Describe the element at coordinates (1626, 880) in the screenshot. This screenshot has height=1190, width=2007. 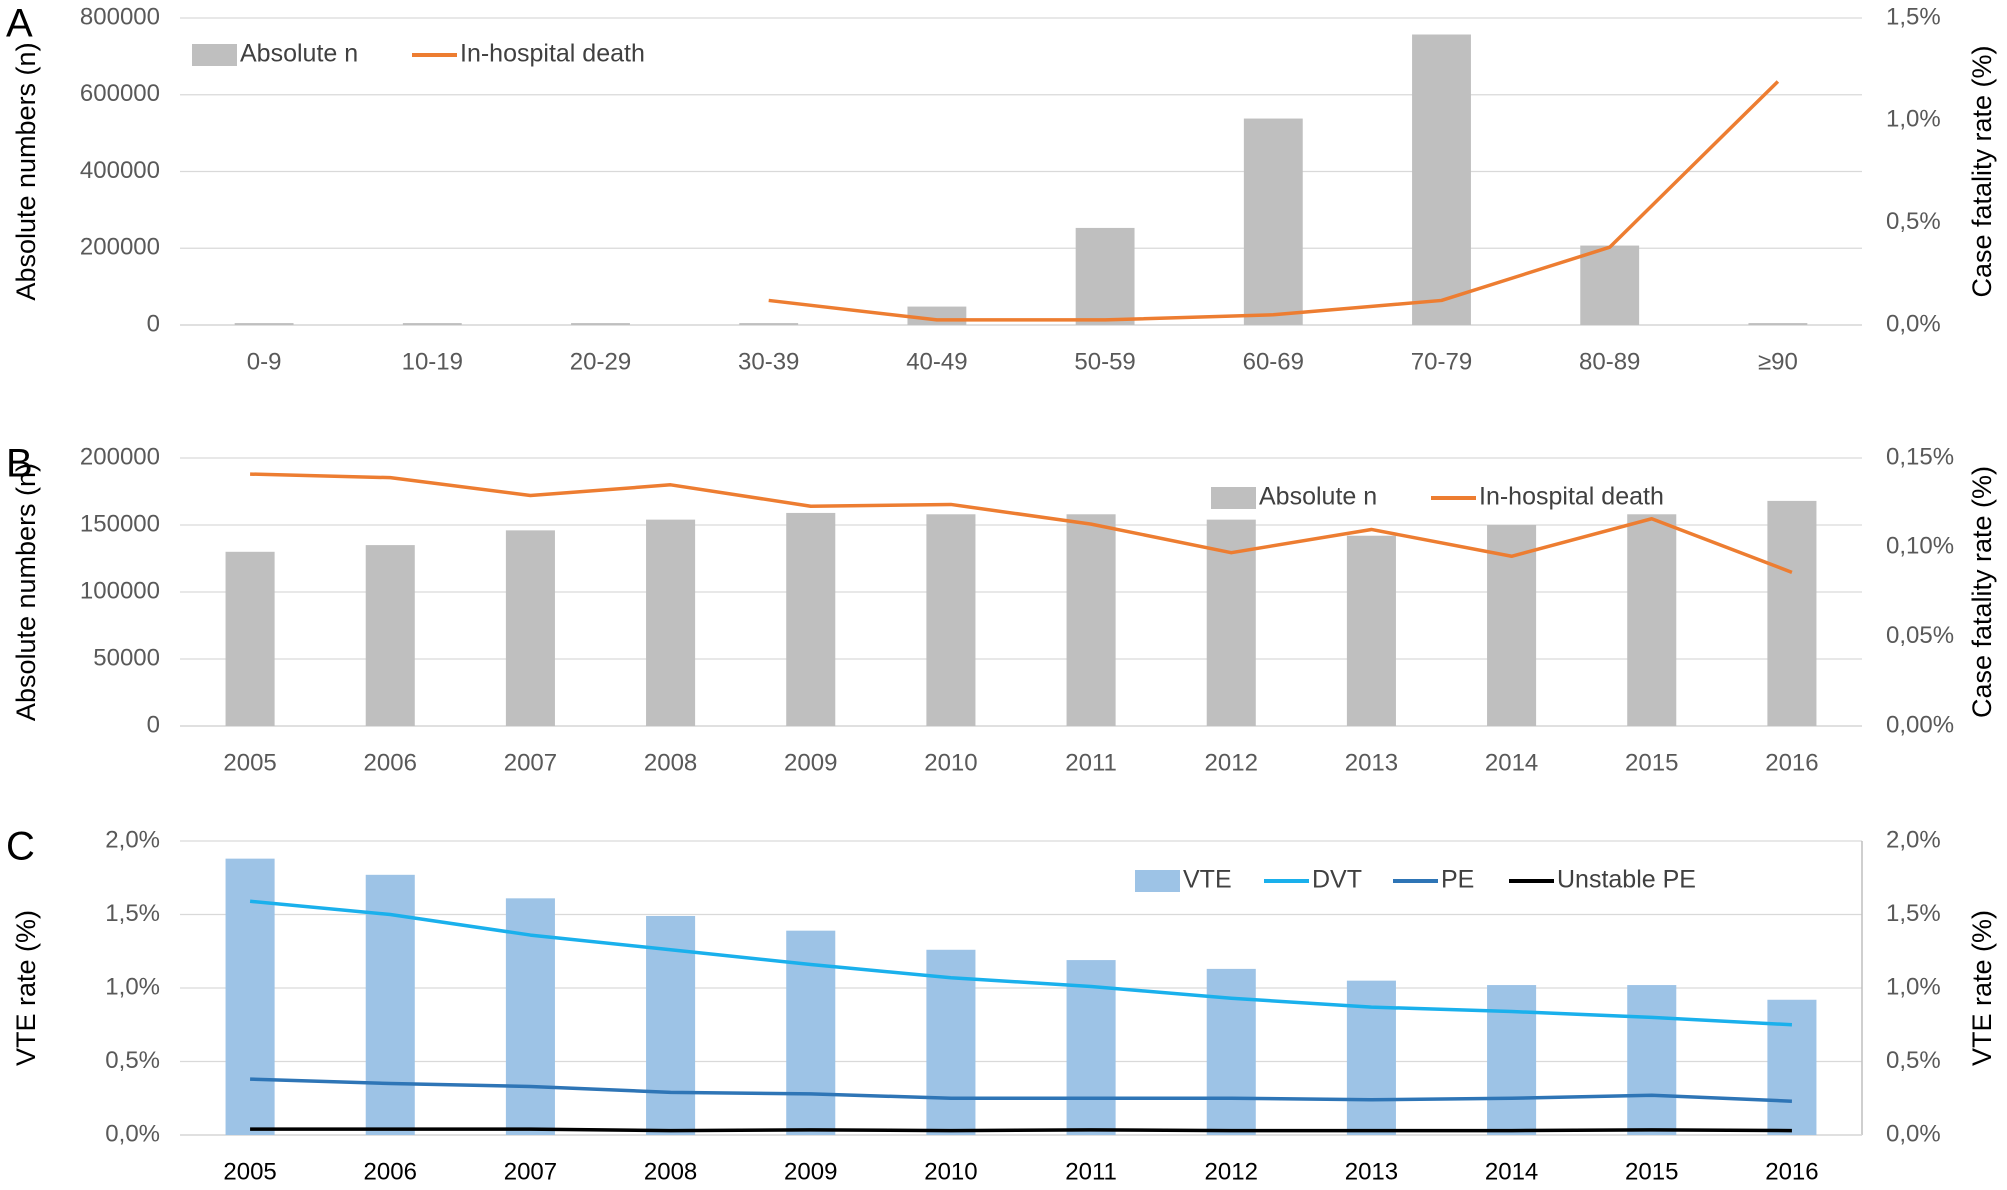
I see `legend-label: Unstable PE` at that location.